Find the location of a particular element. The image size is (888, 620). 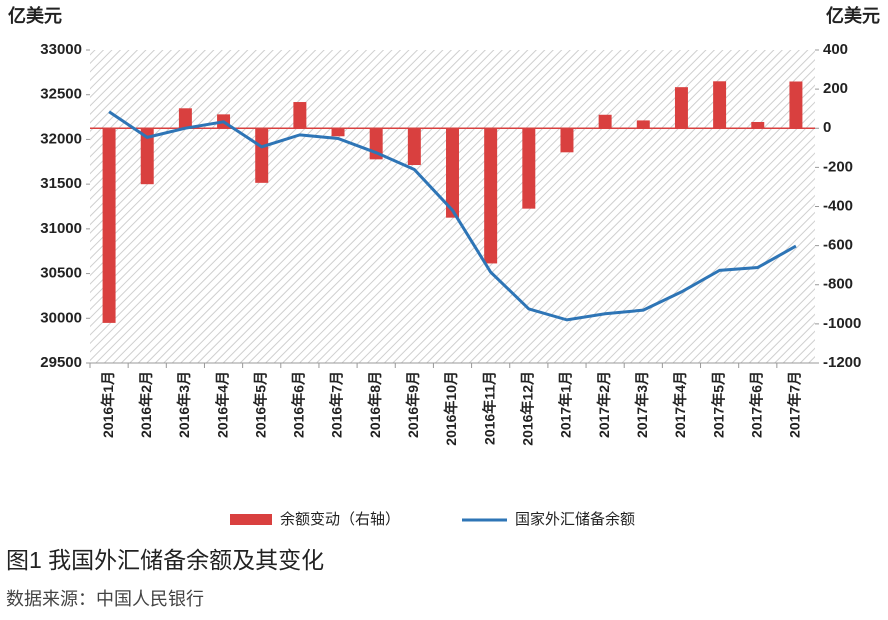

y2-tick-label: 400 is located at coordinates (835, 49).